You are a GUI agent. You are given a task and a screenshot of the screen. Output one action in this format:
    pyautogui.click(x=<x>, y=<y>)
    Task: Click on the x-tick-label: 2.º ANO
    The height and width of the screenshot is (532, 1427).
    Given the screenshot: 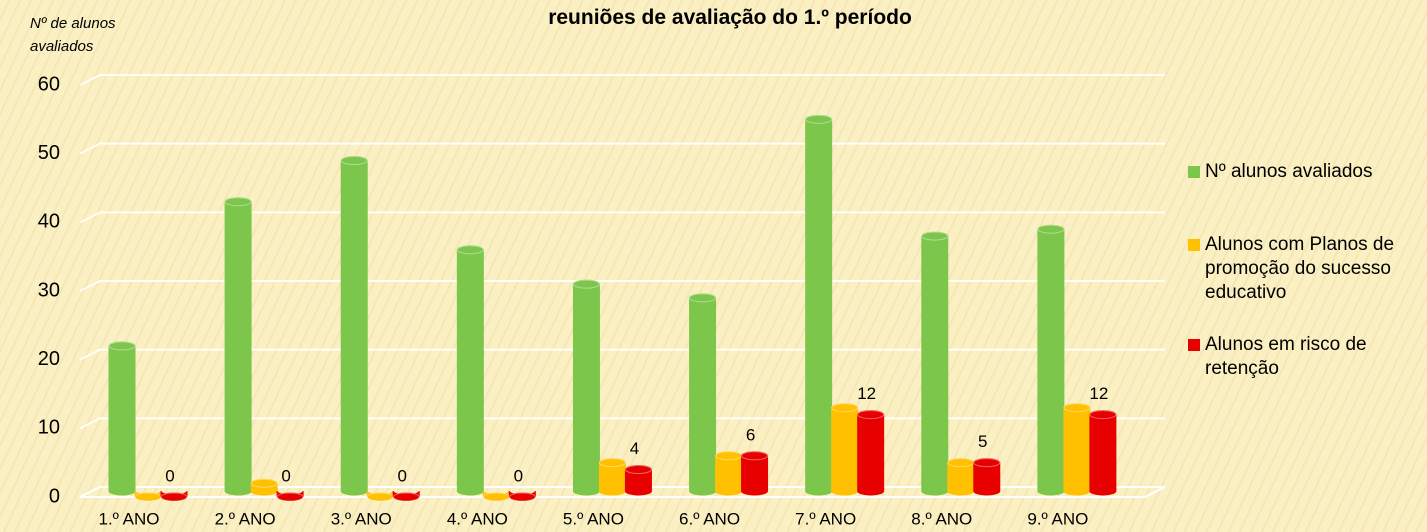 What is the action you would take?
    pyautogui.click(x=245, y=518)
    